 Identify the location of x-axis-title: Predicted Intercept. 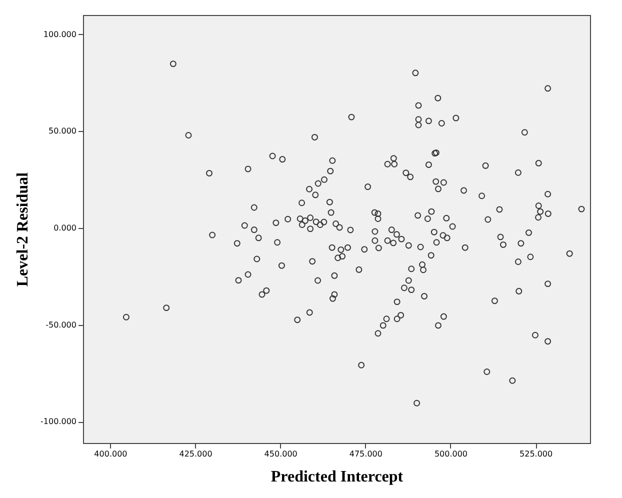
(337, 477).